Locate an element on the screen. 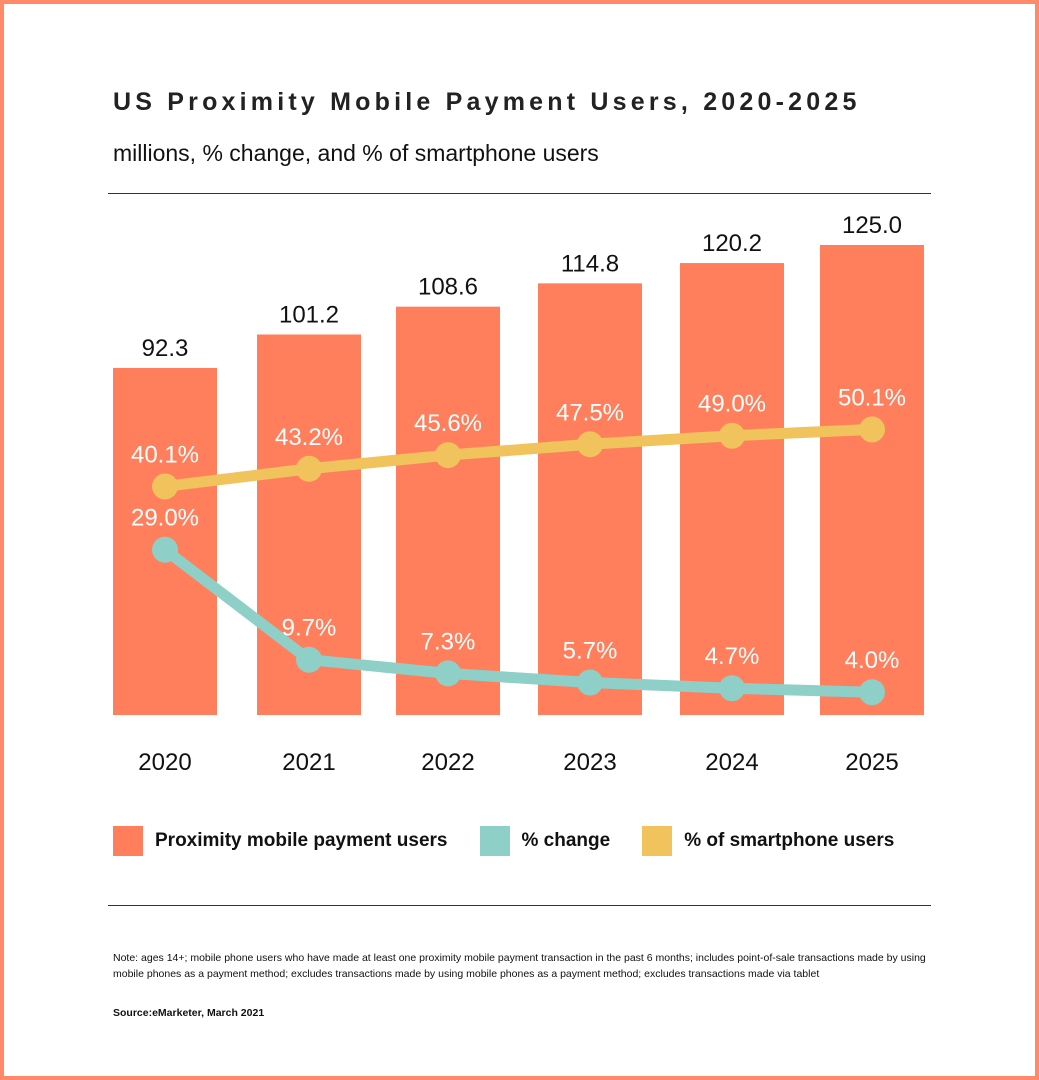 The image size is (1039, 1080). point-value-label: 47.5% is located at coordinates (590, 412).